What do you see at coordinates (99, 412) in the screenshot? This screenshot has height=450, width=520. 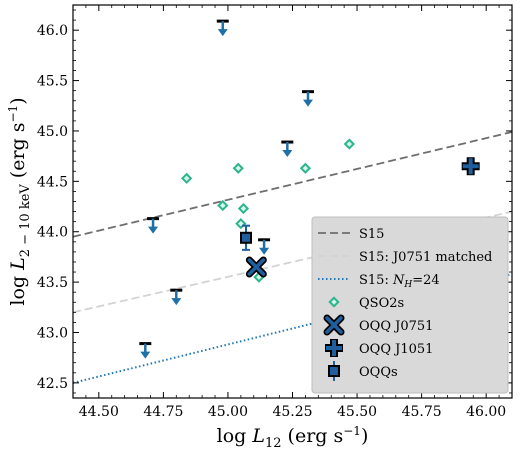 I see `x-tick-label: 44.50` at bounding box center [99, 412].